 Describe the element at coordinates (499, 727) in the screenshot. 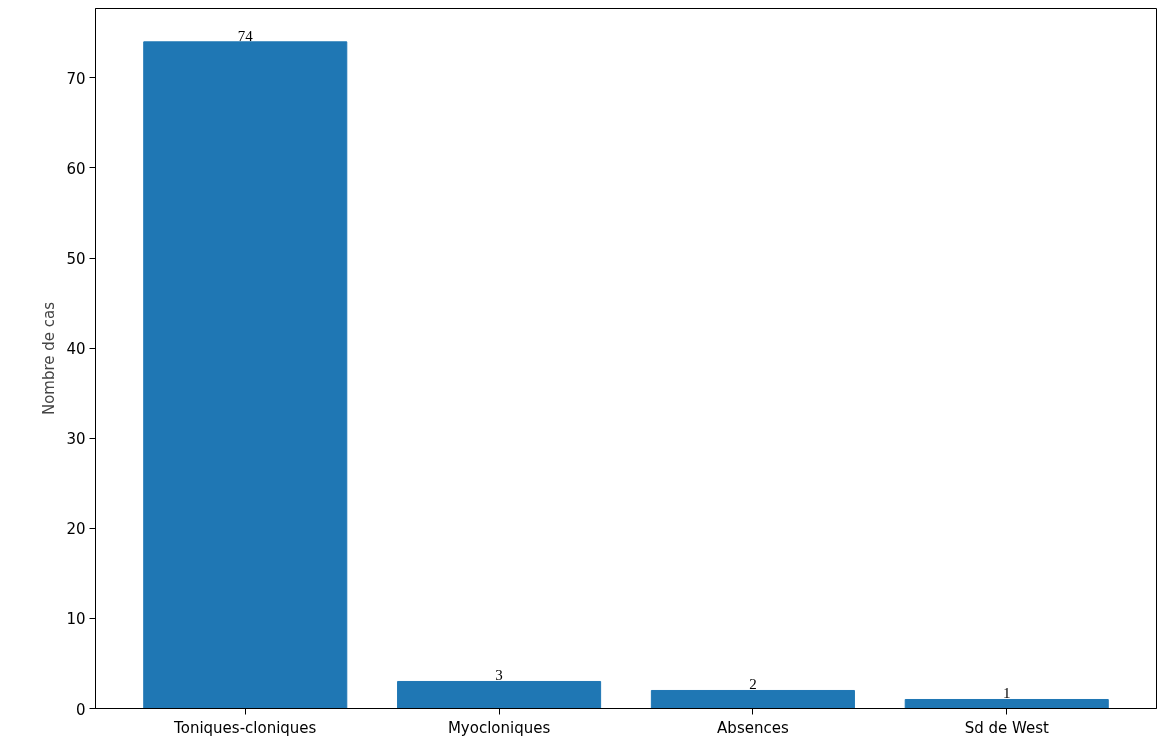

I see `x-tick-label: Myocloniques` at that location.